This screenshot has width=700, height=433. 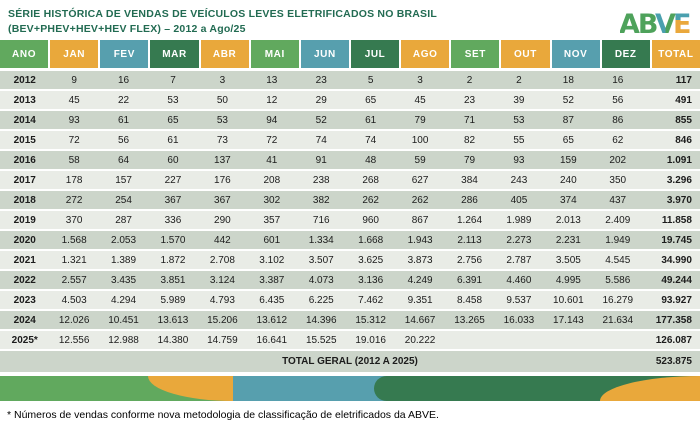 I want to click on abve-logo: AB V E, so click(x=655, y=23).